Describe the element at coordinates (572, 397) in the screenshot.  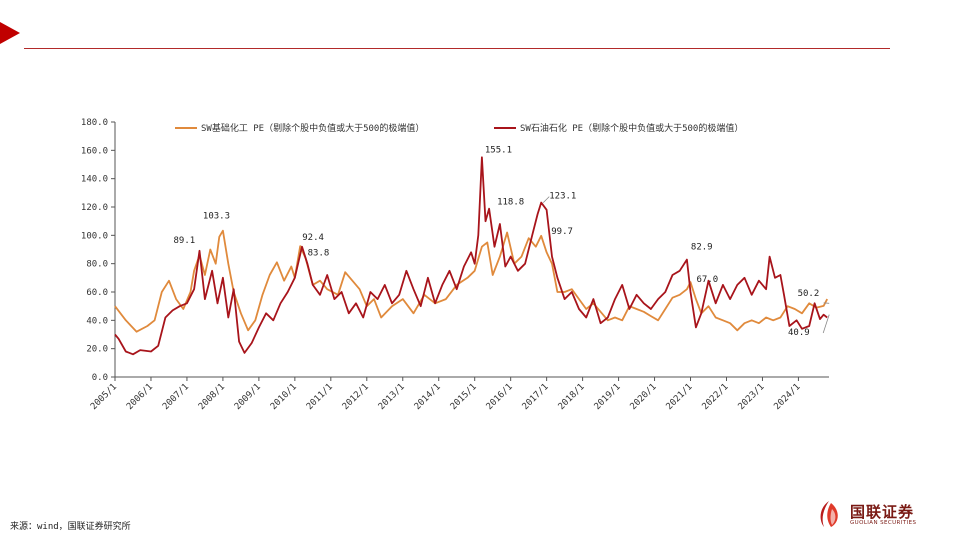
I see `x-tick-label: 2018/1` at that location.